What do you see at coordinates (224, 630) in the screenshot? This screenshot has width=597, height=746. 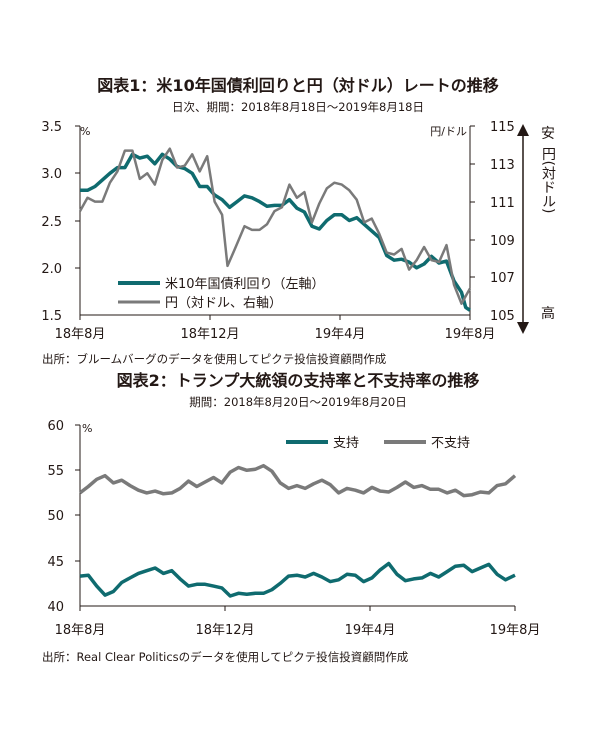 I see `chart-2-xtick: 18年12月` at bounding box center [224, 630].